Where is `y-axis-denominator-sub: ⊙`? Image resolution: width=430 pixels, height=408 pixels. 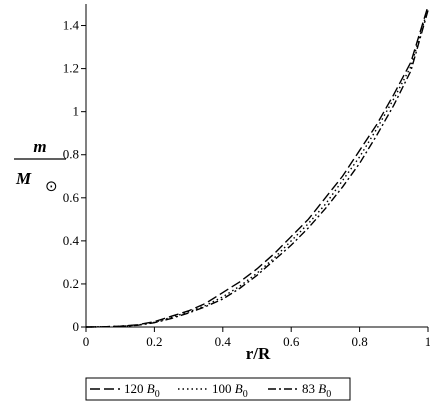 y-axis-denominator-sub: ⊙ is located at coordinates (51, 186).